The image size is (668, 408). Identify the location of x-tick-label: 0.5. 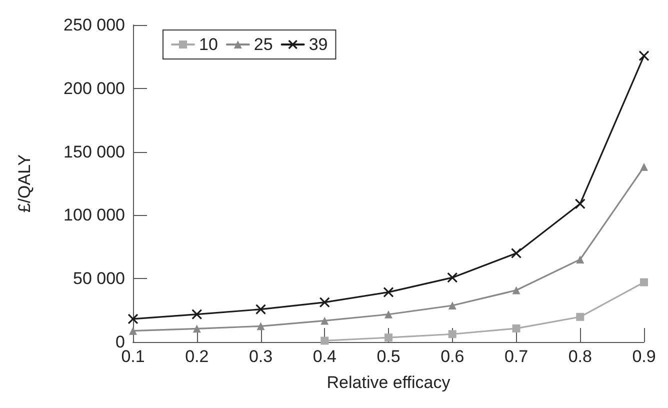
(388, 356).